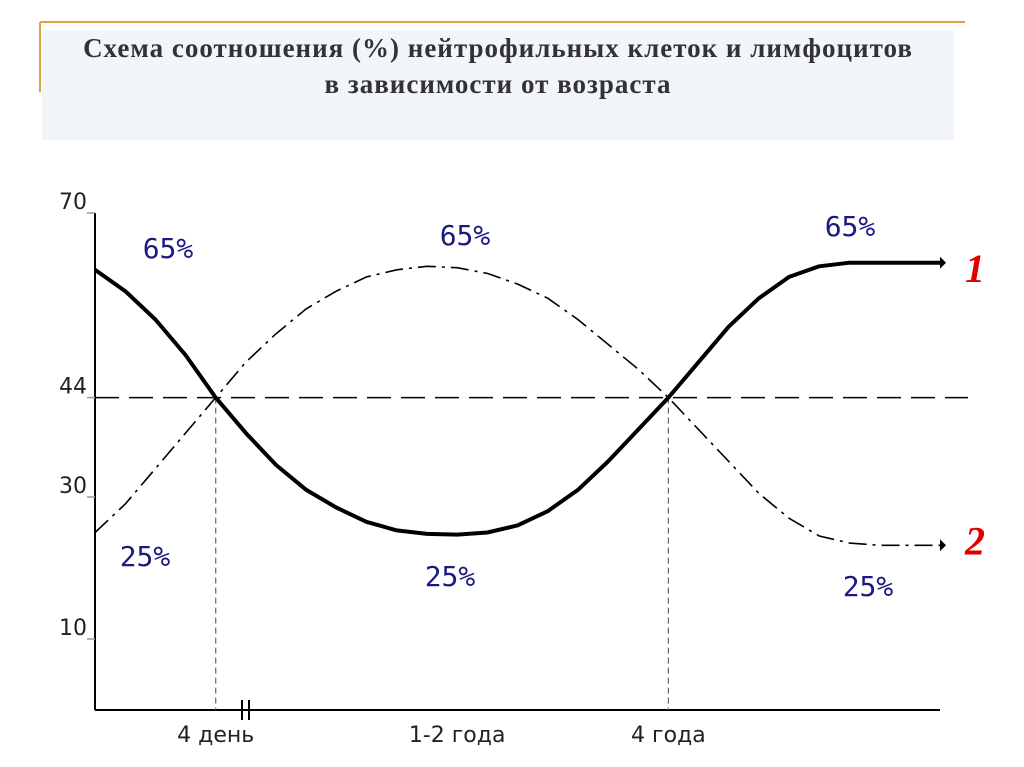  Describe the element at coordinates (73, 628) in the screenshot. I see `y-tick-label: 10` at that location.